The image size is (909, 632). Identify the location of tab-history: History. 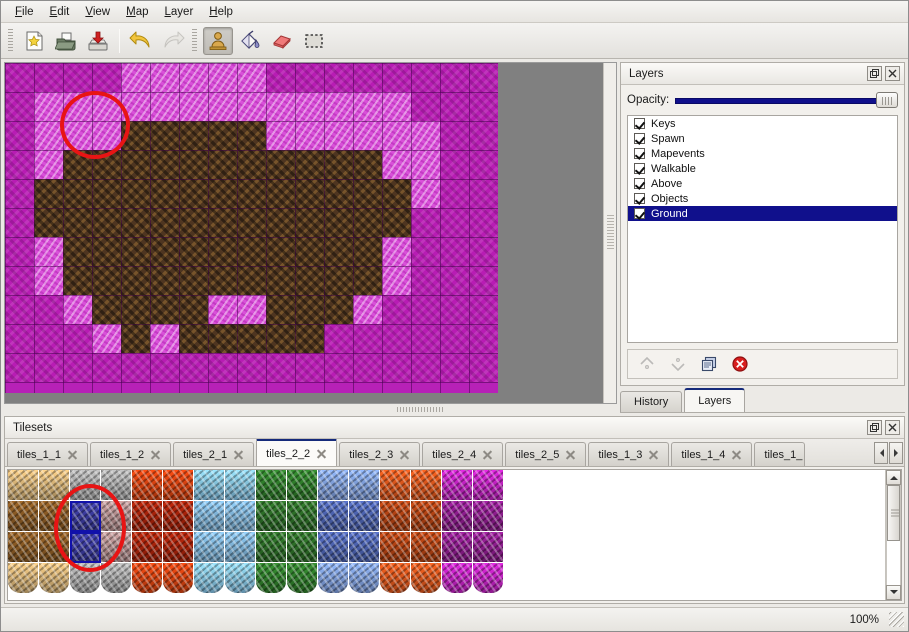
(651, 401).